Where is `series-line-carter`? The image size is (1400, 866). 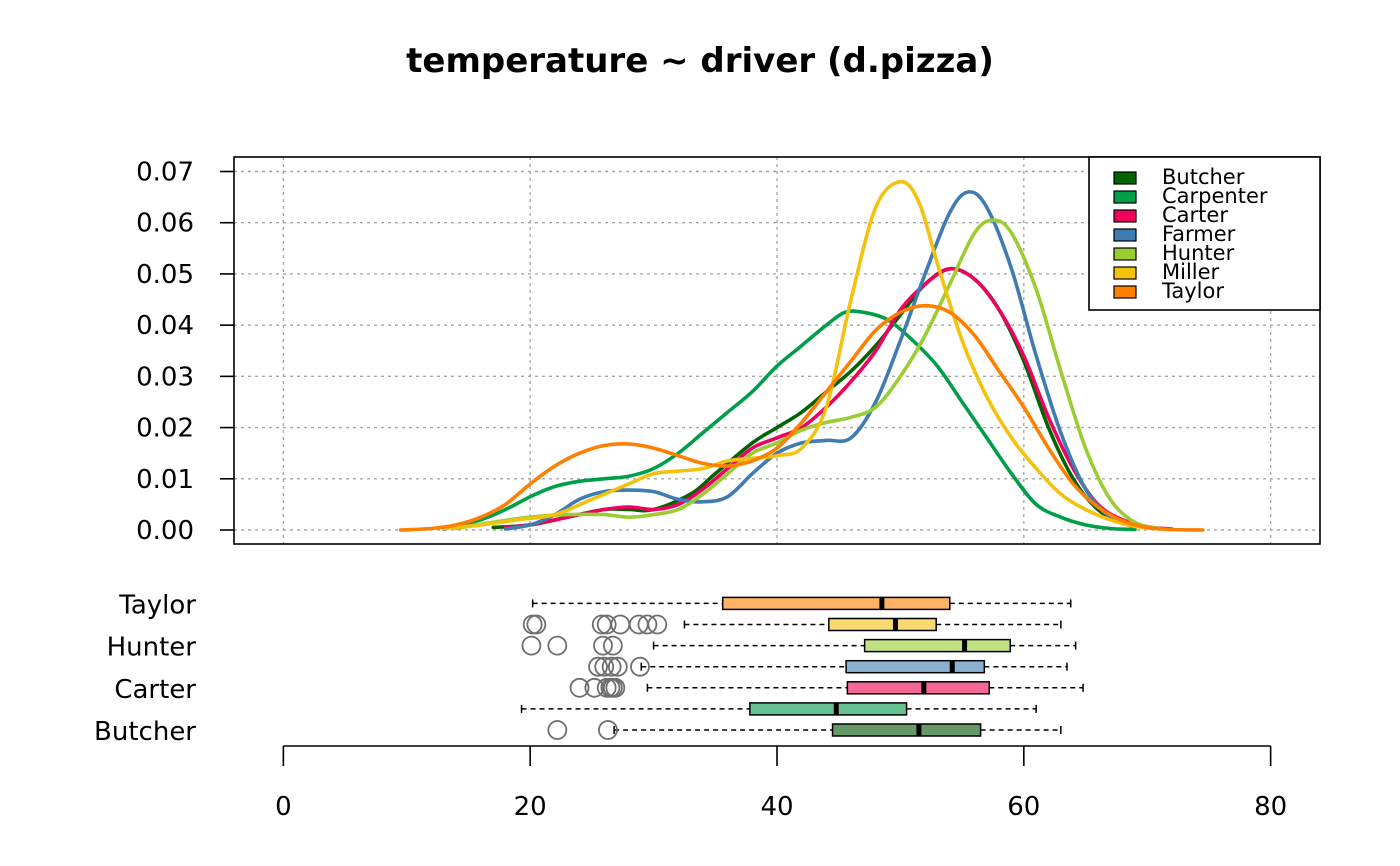
series-line-carter is located at coordinates (838, 398).